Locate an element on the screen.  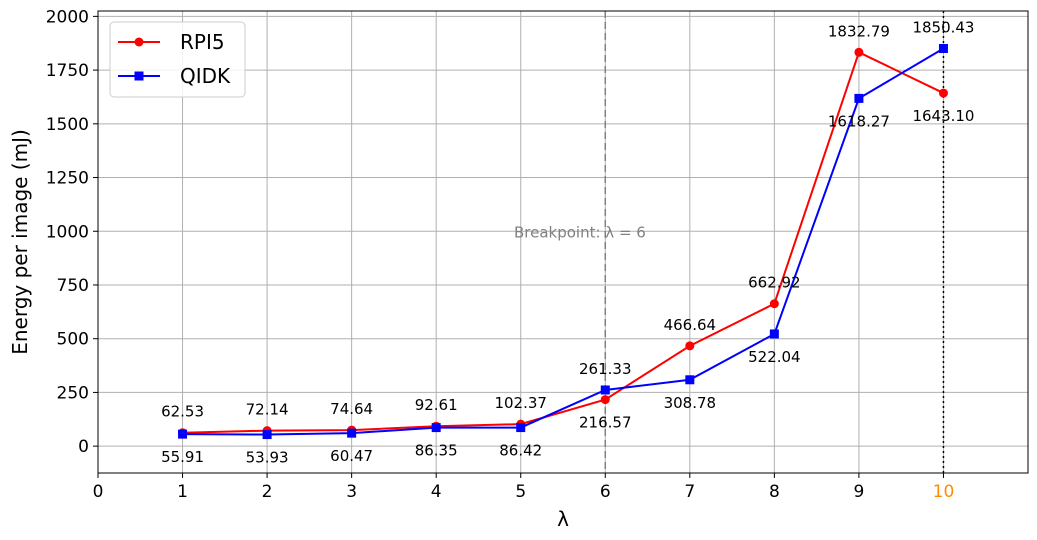
data-label-qidk: 522.04 is located at coordinates (774, 357).